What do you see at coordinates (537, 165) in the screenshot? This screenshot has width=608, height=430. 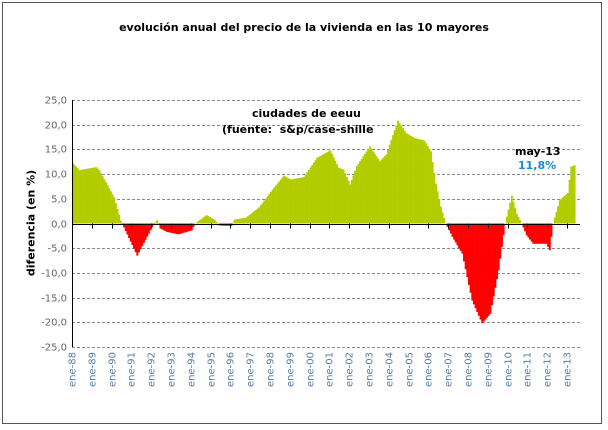 I see `callout-value: 11,8%` at bounding box center [537, 165].